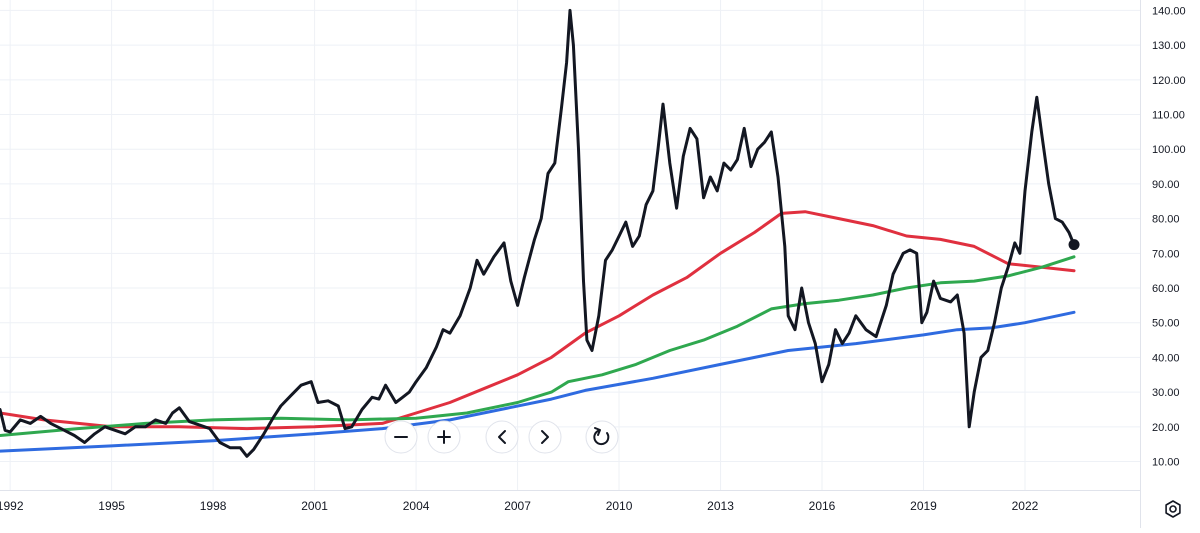  I want to click on reset-chart-button-background, so click(602, 437).